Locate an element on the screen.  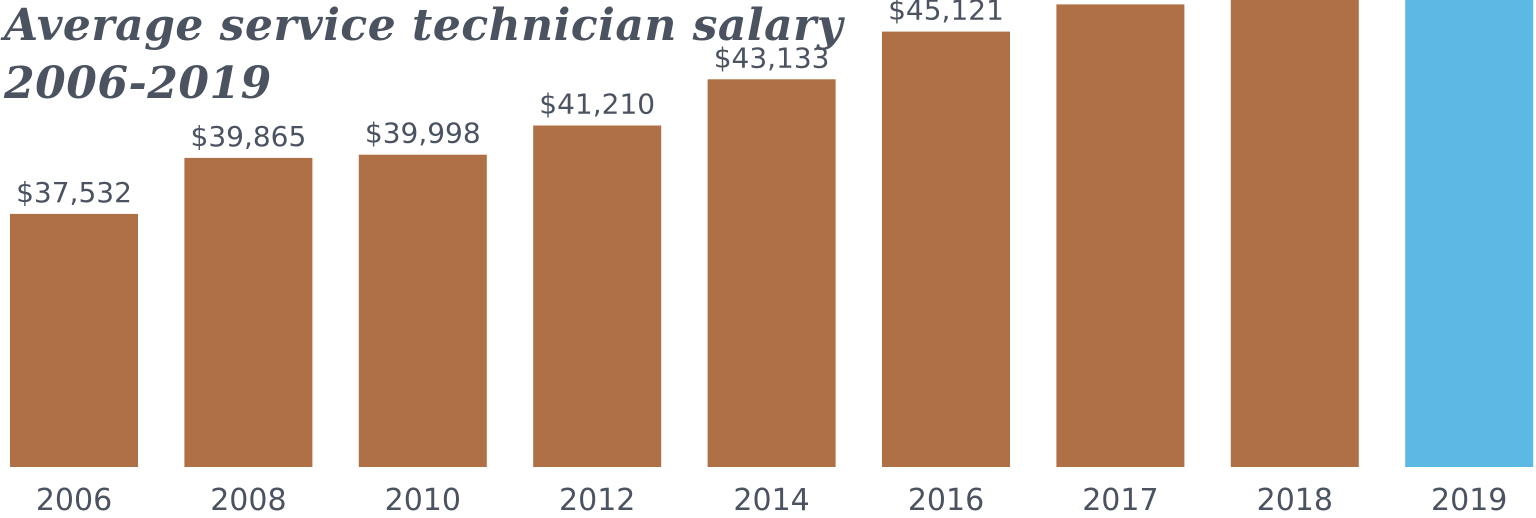
bar-2008 is located at coordinates (248, 312).